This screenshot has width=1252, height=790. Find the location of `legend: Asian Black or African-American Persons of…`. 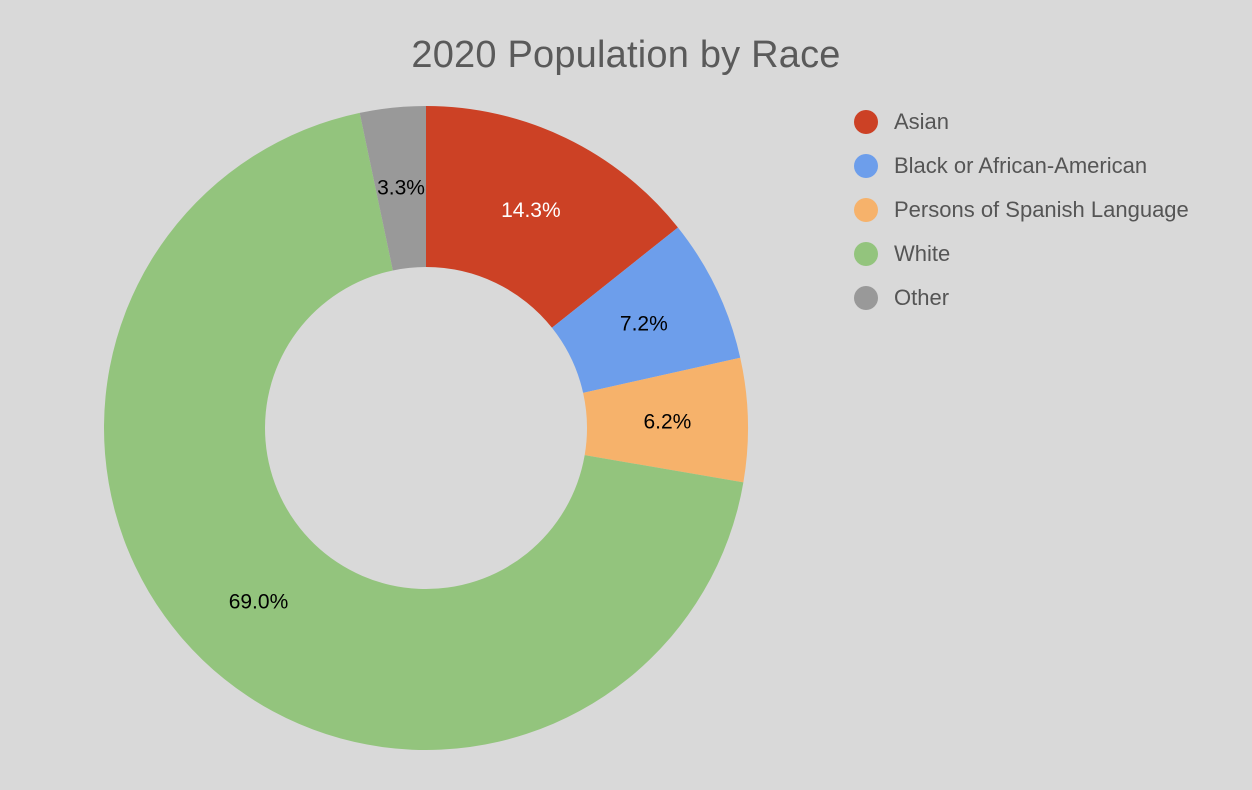

legend: Asian Black or African-American Persons of… is located at coordinates (1021, 210).